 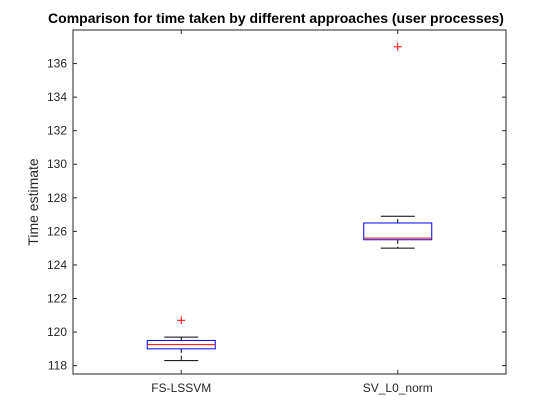 I want to click on box-sv-l0-norm, so click(x=398, y=145).